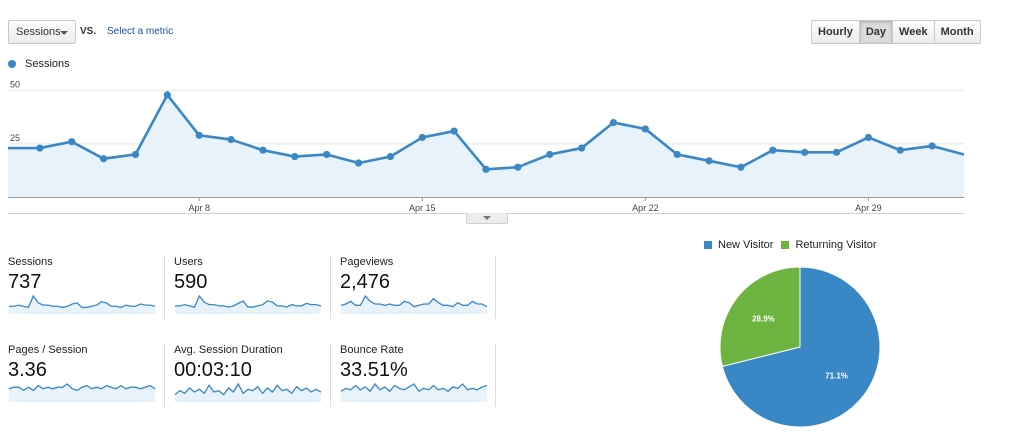  Describe the element at coordinates (38, 32) in the screenshot. I see `metric-select-value: Sessions` at that location.